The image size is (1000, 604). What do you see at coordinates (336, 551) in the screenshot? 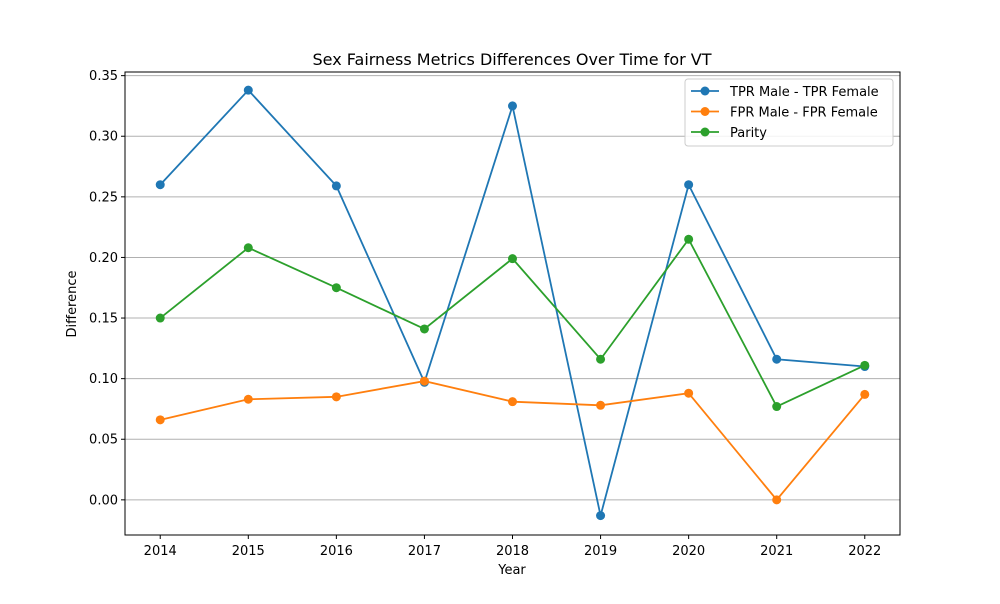
I see `x-tick-label: 2016` at bounding box center [336, 551].